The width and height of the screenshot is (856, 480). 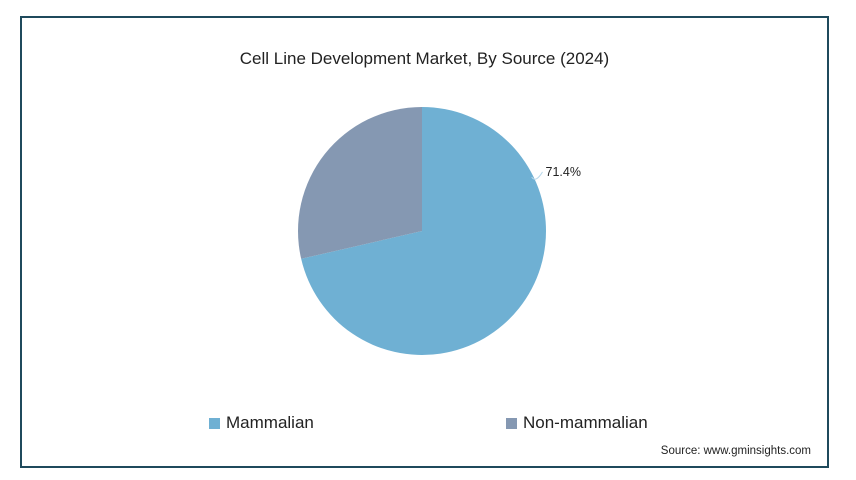 I want to click on legend-item-non-mammalian: Non-mammalian, so click(x=577, y=423).